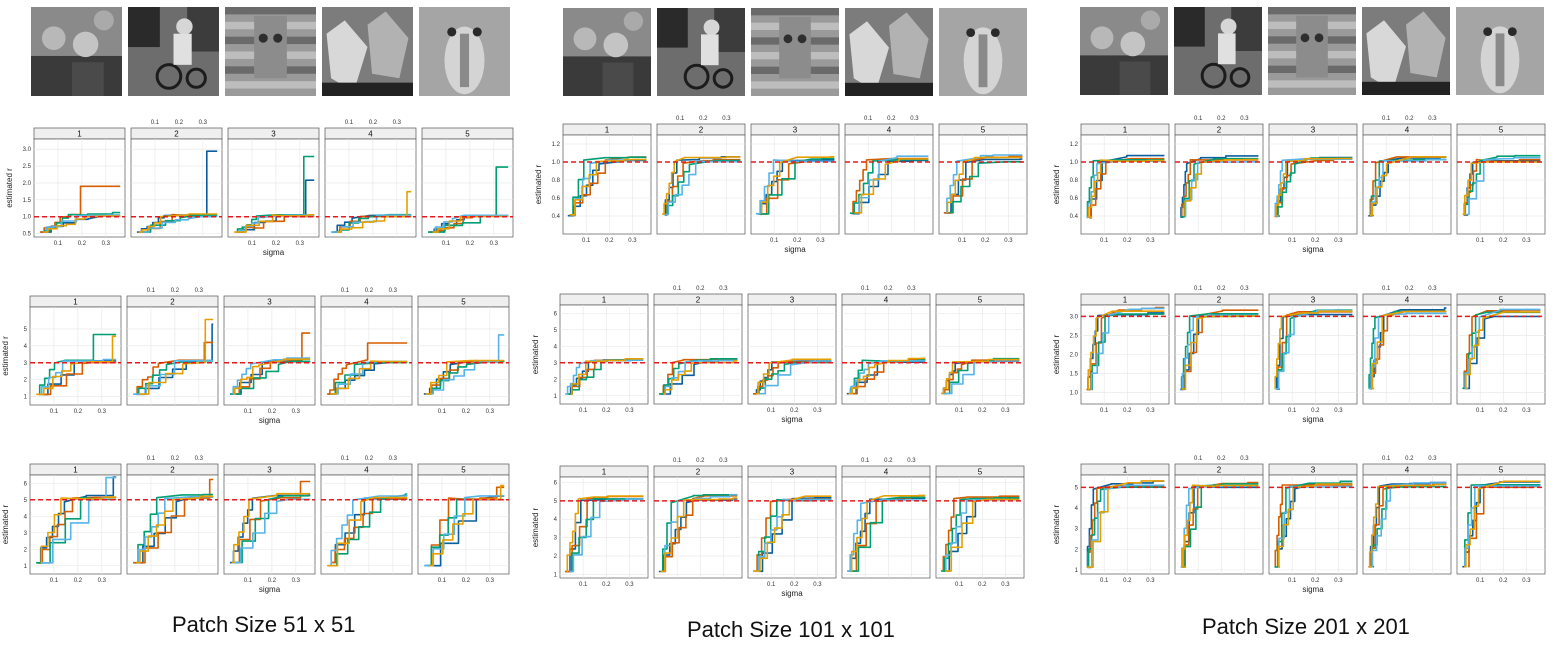 The width and height of the screenshot is (1565, 646). Describe the element at coordinates (556, 557) in the screenshot. I see `y-tick-label: 2` at that location.